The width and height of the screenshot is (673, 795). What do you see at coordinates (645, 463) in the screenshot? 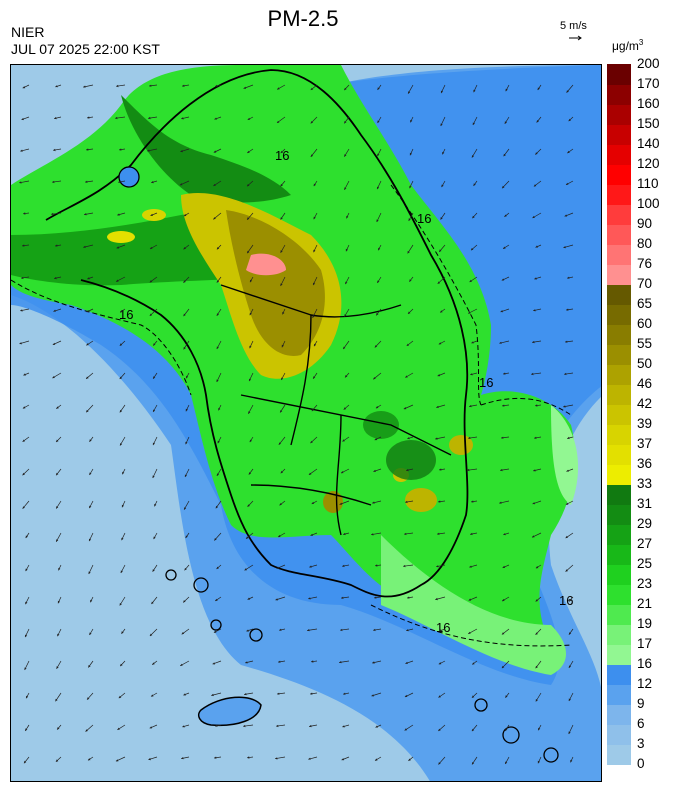
I see `legend-tick-label: 36` at bounding box center [645, 463].